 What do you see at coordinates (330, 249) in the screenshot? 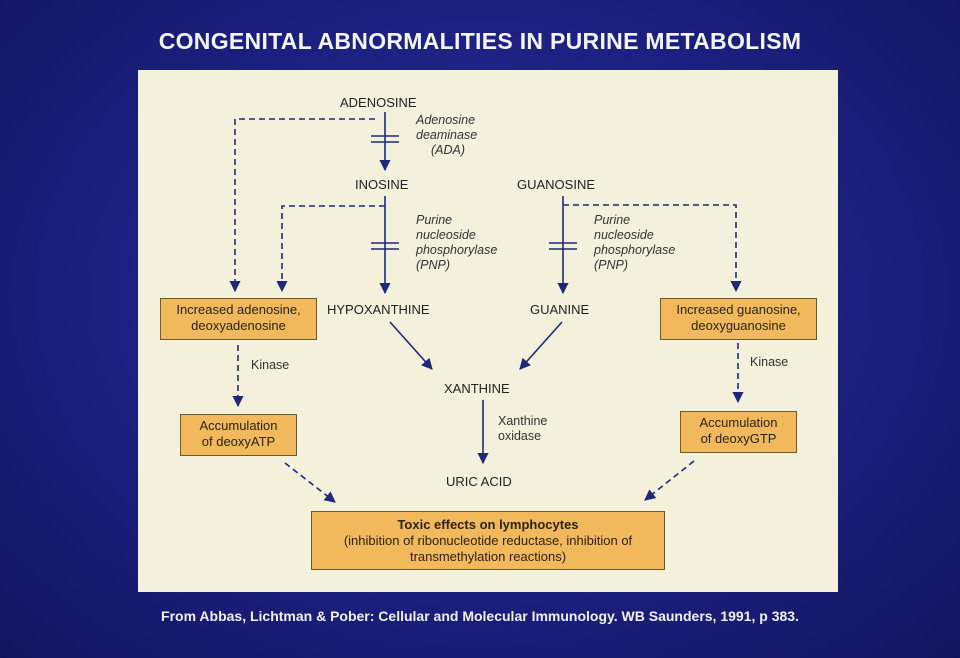
I see `dashed-inosine-to-box` at bounding box center [330, 249].